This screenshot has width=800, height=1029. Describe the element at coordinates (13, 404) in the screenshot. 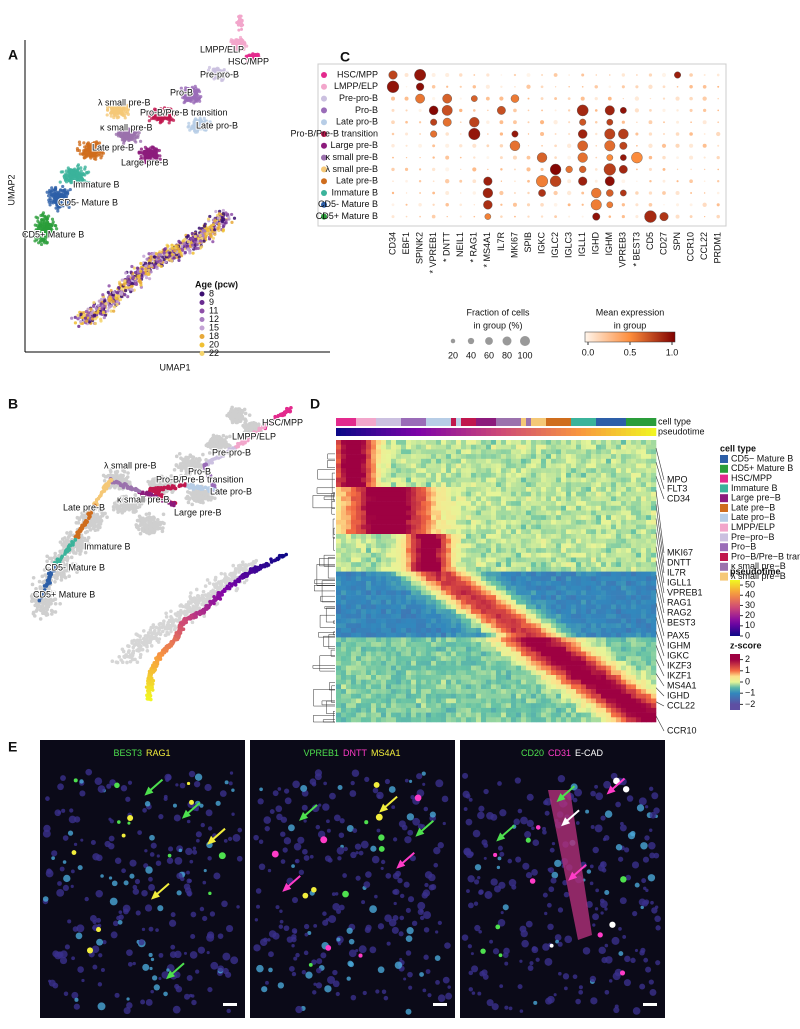

I see `panel-letter: B` at that location.